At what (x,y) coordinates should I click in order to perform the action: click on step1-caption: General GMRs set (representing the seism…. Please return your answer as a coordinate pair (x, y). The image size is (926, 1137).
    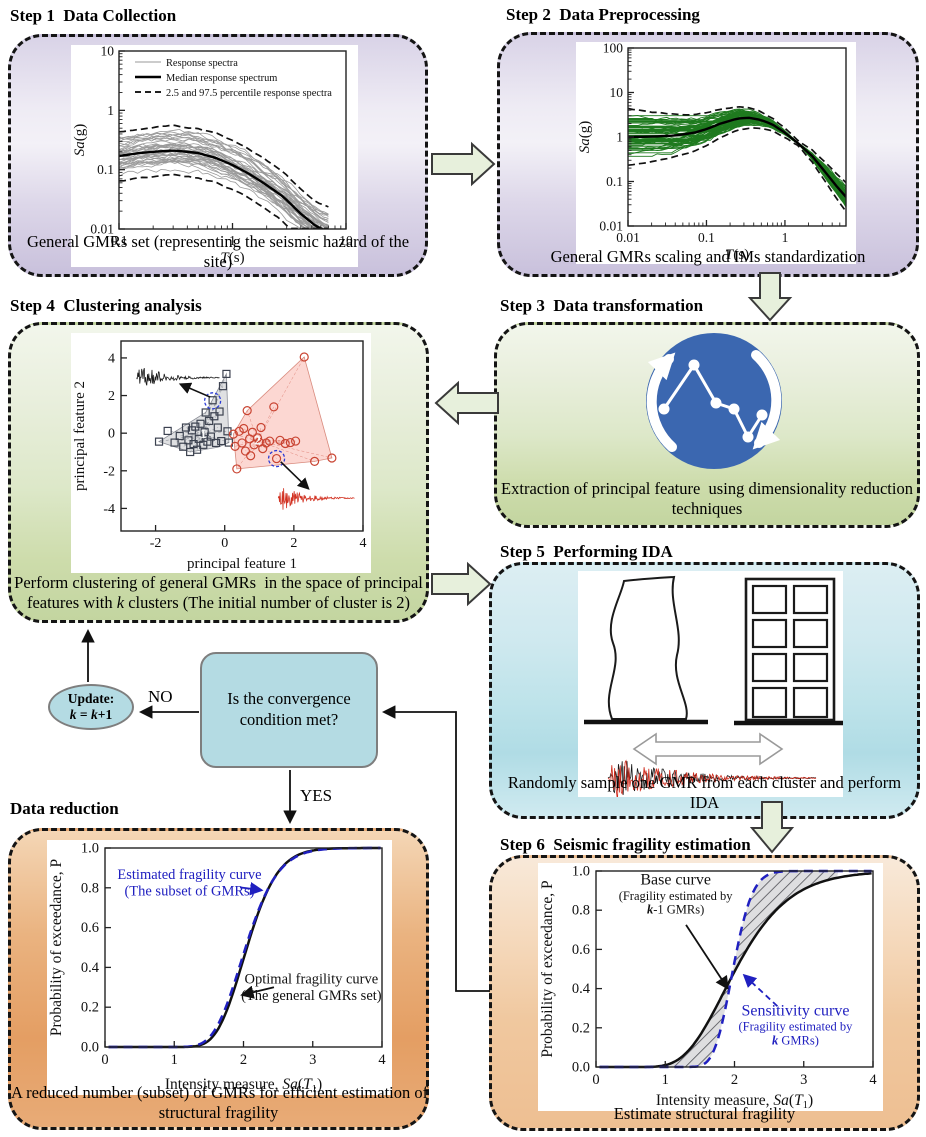
    Looking at the image, I should click on (218, 251).